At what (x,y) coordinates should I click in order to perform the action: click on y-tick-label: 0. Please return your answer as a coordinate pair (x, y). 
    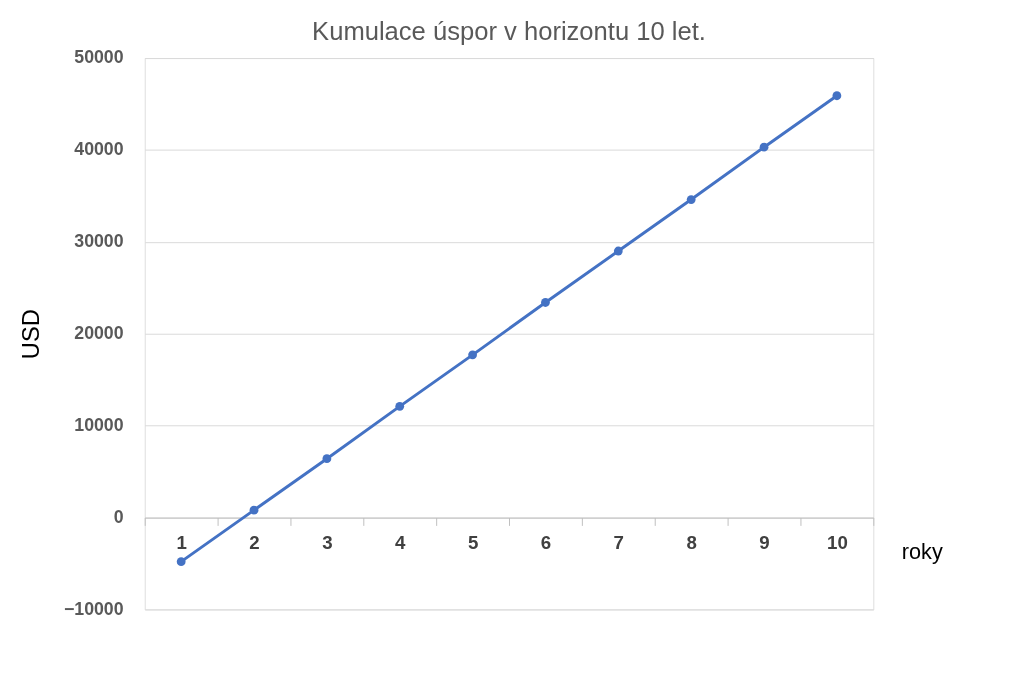
    Looking at the image, I should click on (118, 516).